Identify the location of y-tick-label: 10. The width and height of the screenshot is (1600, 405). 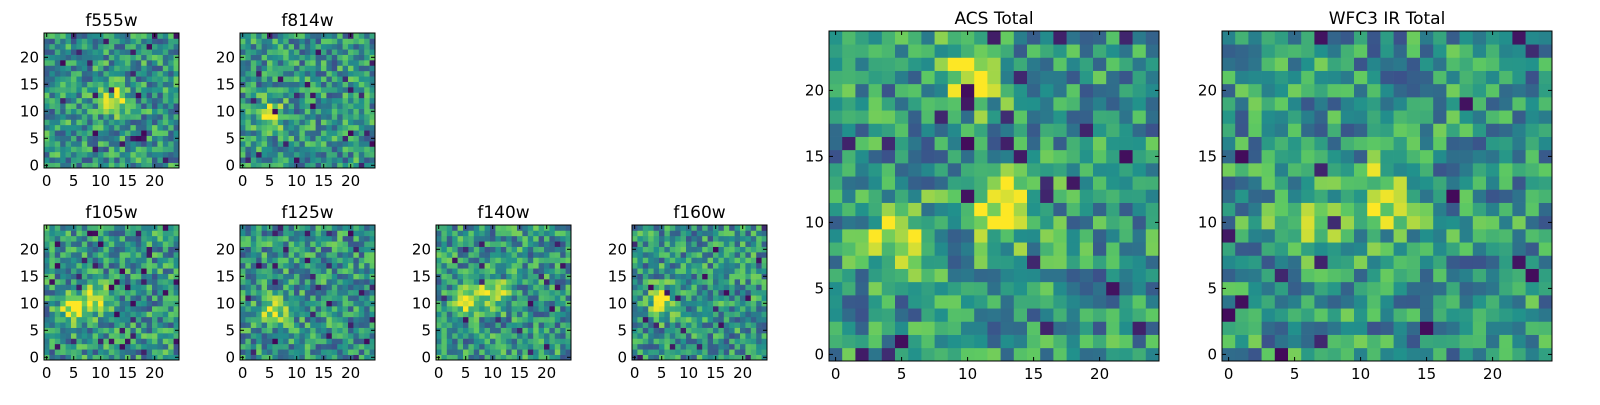
(29, 111).